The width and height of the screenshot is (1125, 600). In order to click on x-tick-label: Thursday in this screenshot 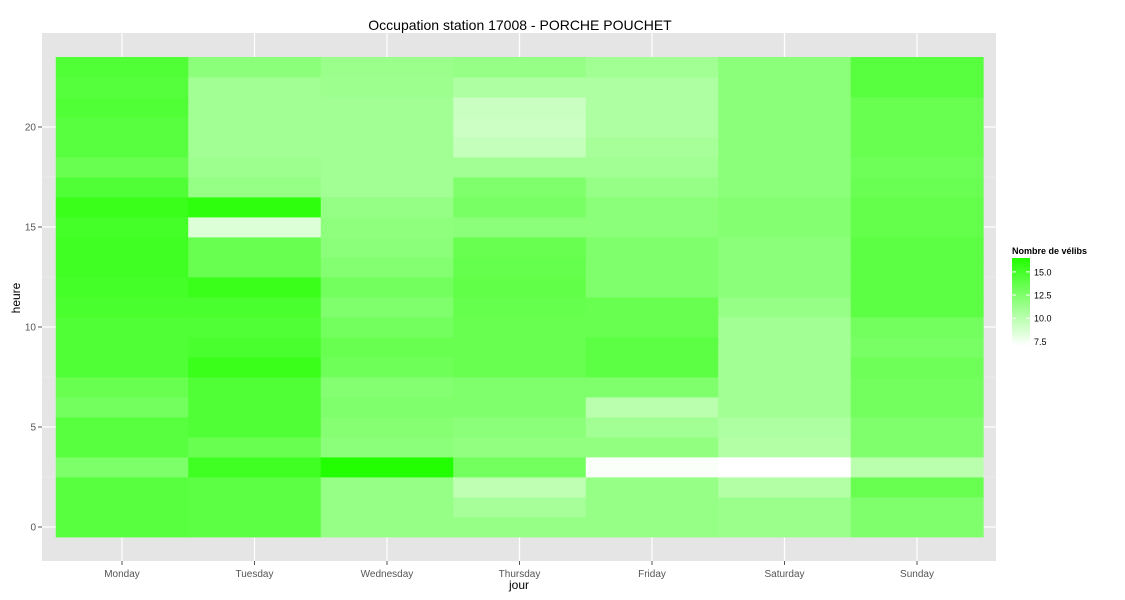, I will do `click(520, 574)`.